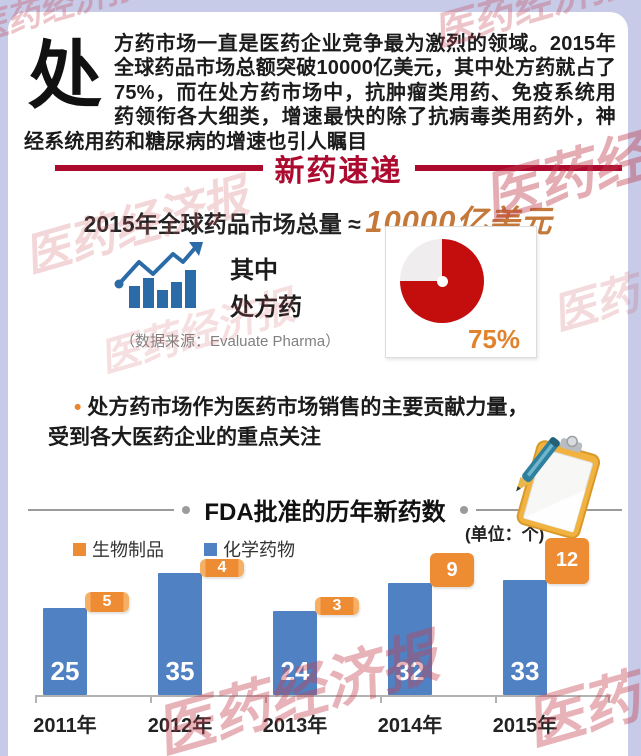  What do you see at coordinates (525, 726) in the screenshot?
I see `year-label: 2015年` at bounding box center [525, 726].